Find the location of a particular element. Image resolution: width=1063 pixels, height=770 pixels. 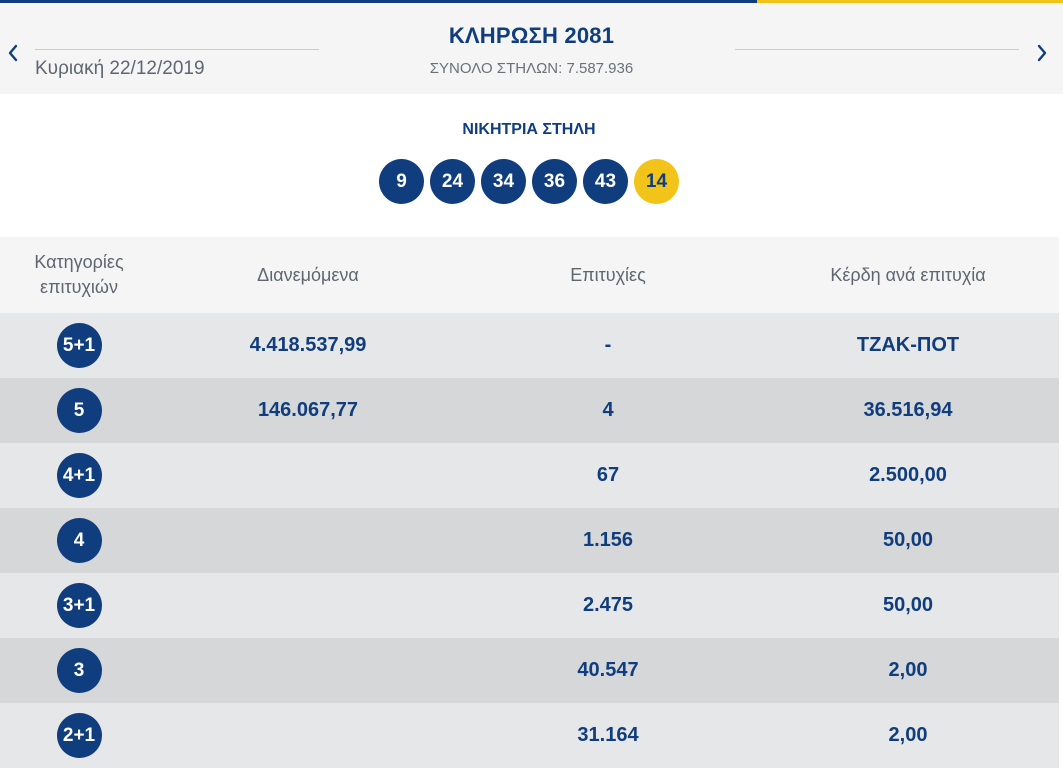

category-cell: 2+1 is located at coordinates (79, 735).